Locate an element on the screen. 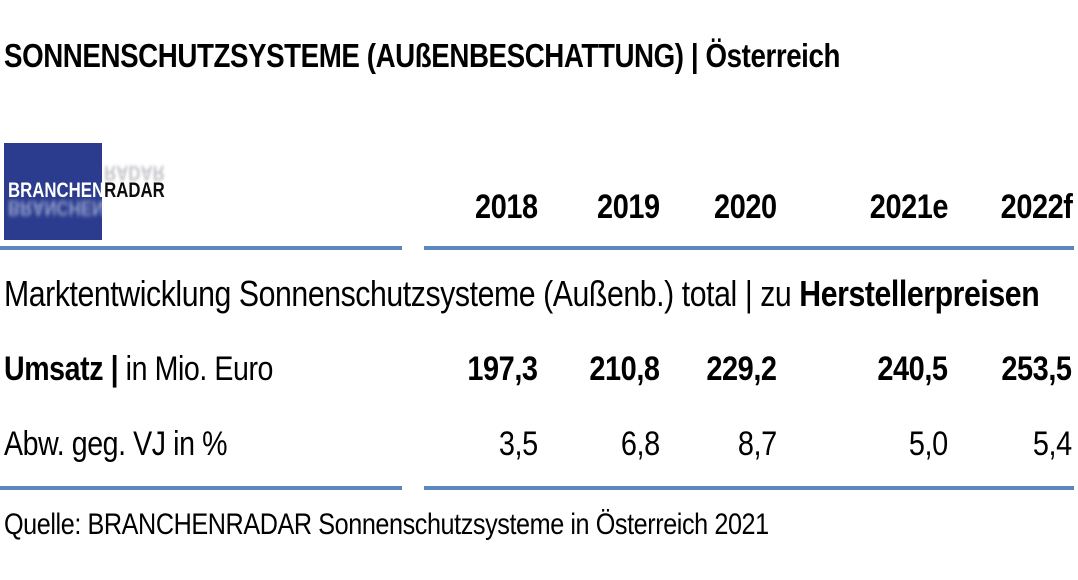  divider-bottom-right is located at coordinates (749, 488).